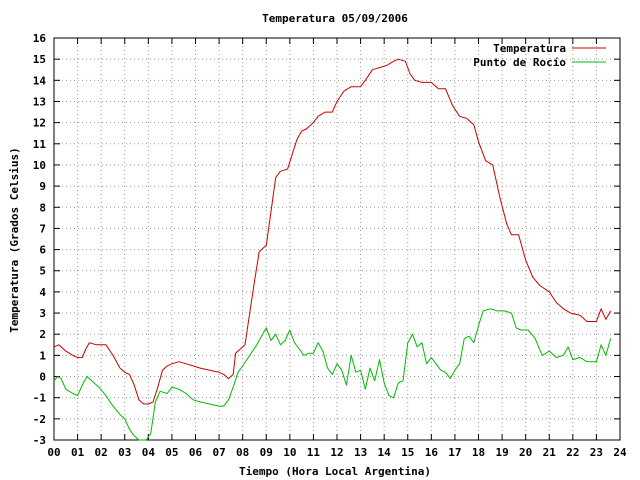 The image size is (640, 480). I want to click on x-tick-label: 16, so click(432, 452).